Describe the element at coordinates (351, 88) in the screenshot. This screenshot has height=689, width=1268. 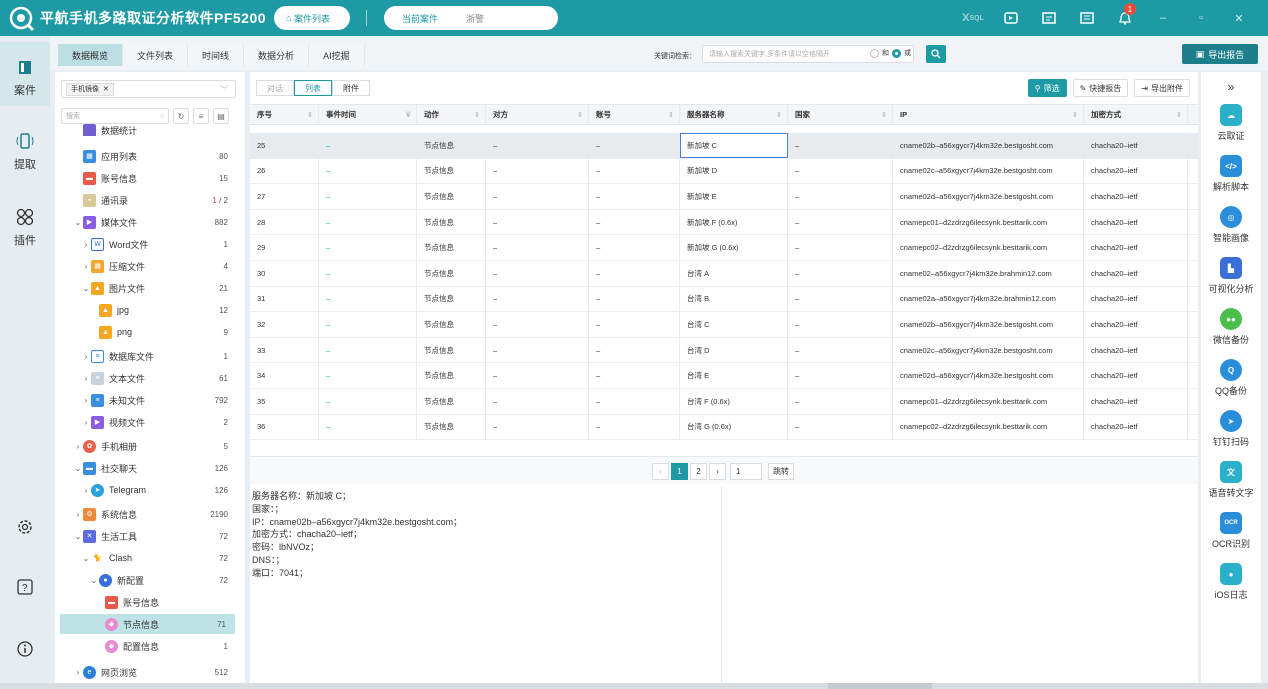
I see `view-tab-attachment: 附件` at that location.